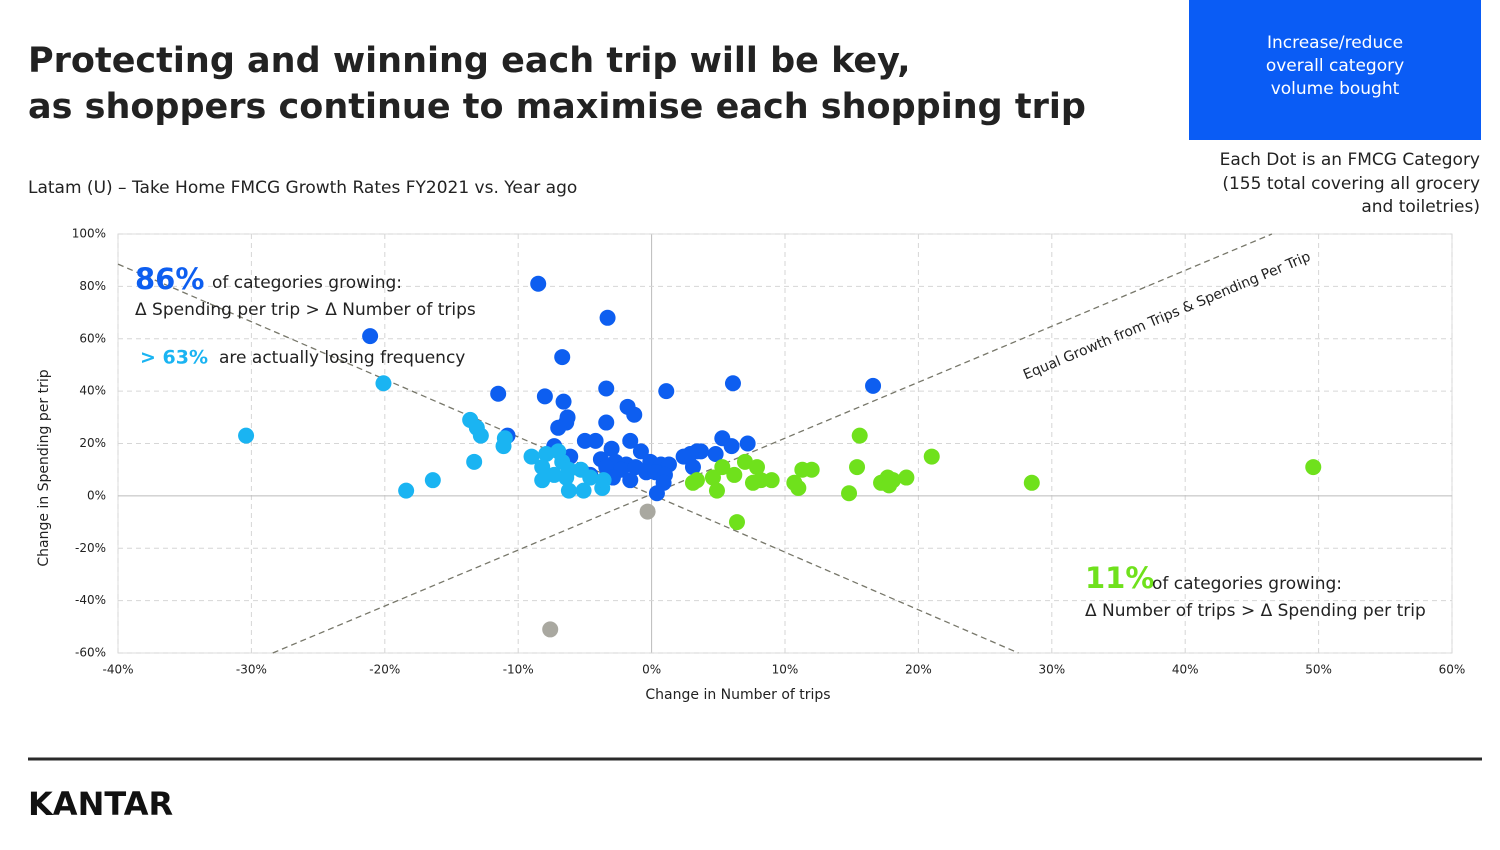  What do you see at coordinates (1452, 670) in the screenshot?
I see `x-tick-label: 60%` at bounding box center [1452, 670].